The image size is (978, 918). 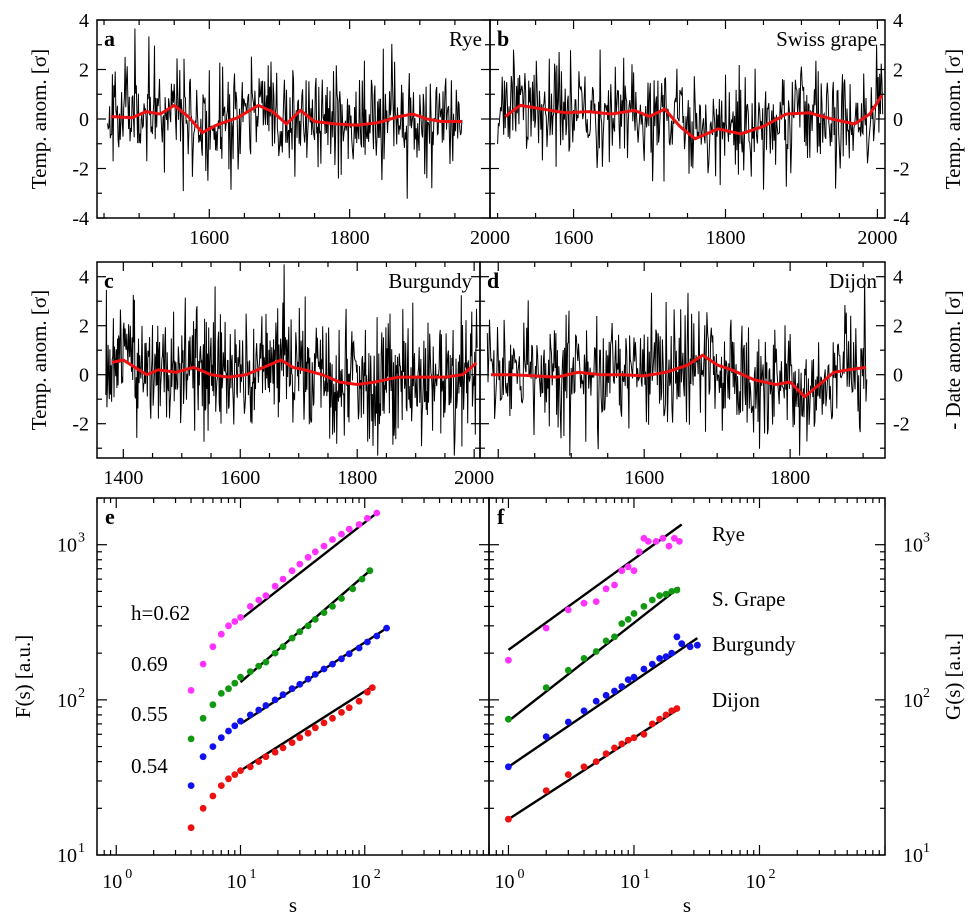 What do you see at coordinates (926, 538) in the screenshot?
I see `y-tick-label-exponent: 3` at bounding box center [926, 538].